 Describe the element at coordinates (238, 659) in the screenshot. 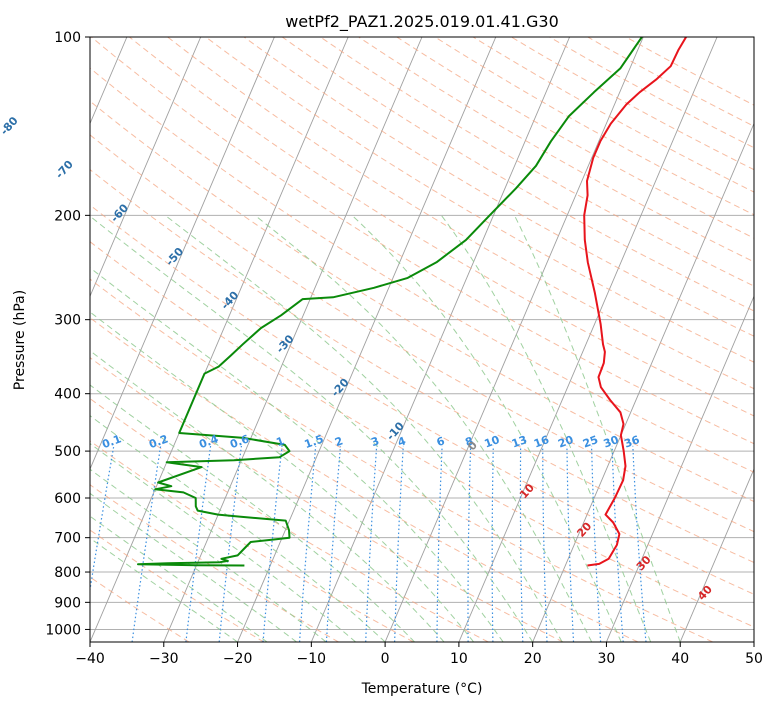

I see `x-tick-label: −20` at that location.